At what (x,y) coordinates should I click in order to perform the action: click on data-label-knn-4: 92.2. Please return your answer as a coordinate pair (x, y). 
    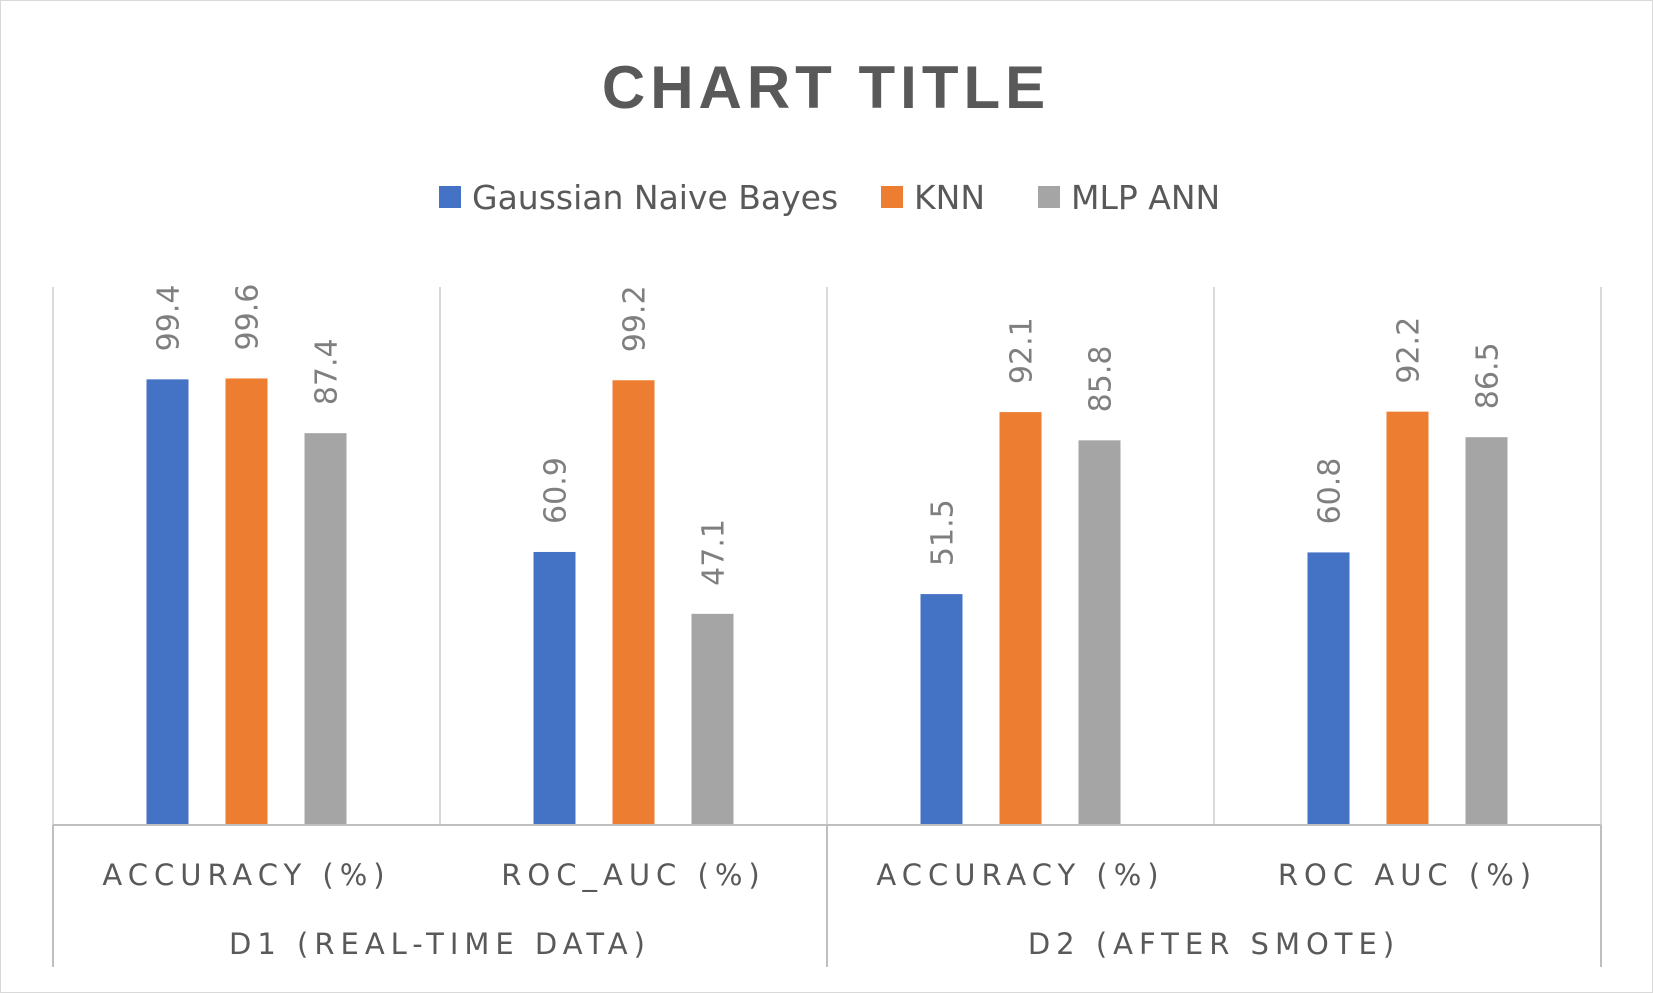
    Looking at the image, I should click on (1409, 350).